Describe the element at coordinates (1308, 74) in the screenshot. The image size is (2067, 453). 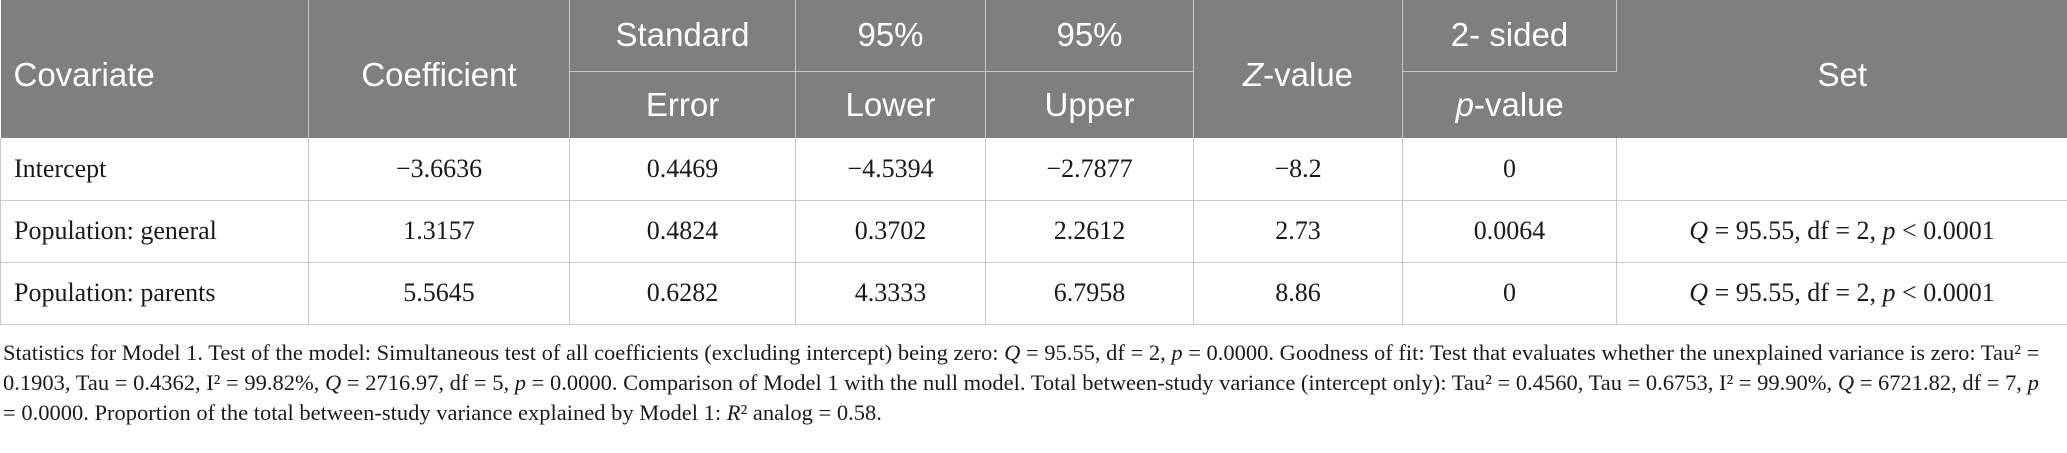
I see `header-z-suffix: -value` at that location.